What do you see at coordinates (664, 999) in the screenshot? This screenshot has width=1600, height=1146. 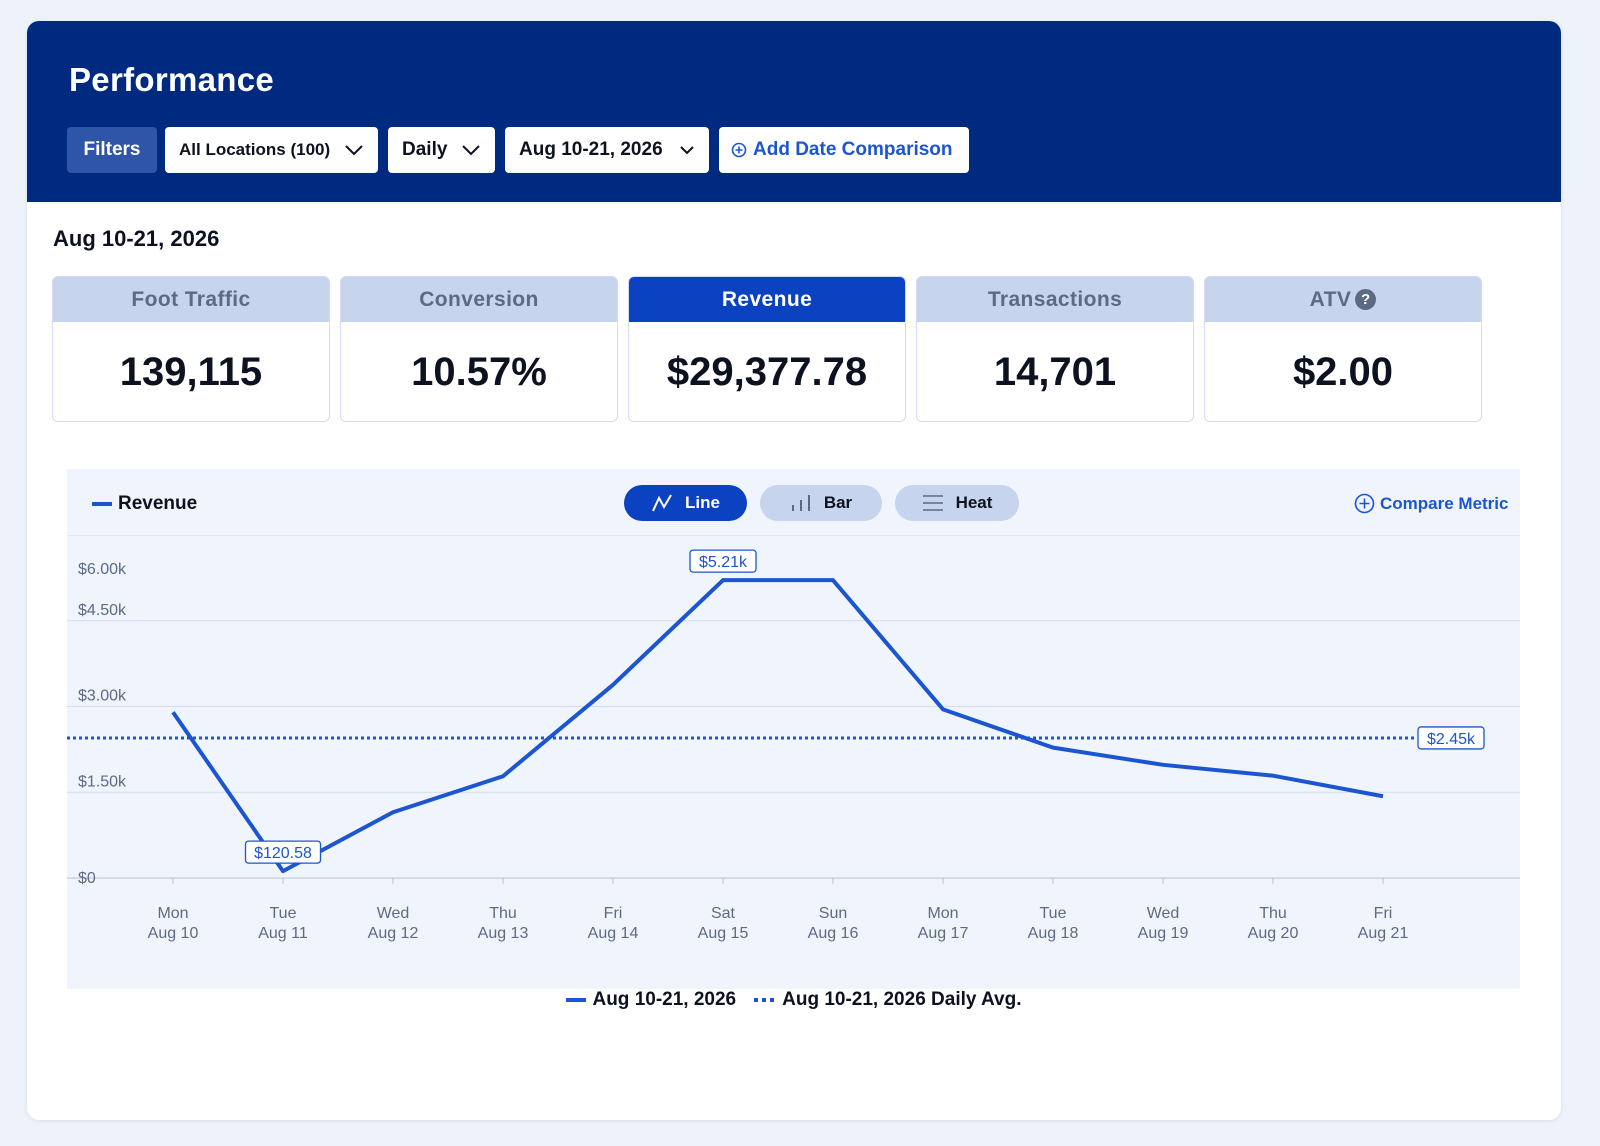 I see `legend-label: Aug 10-21, 2026` at bounding box center [664, 999].